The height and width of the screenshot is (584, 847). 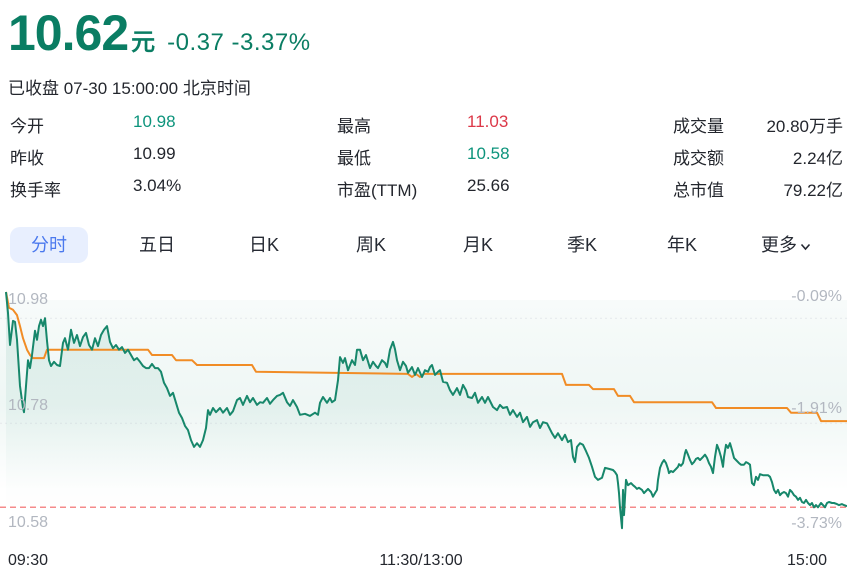 What do you see at coordinates (157, 185) in the screenshot?
I see `stat-value-turnover-rate: 3.04%` at bounding box center [157, 185].